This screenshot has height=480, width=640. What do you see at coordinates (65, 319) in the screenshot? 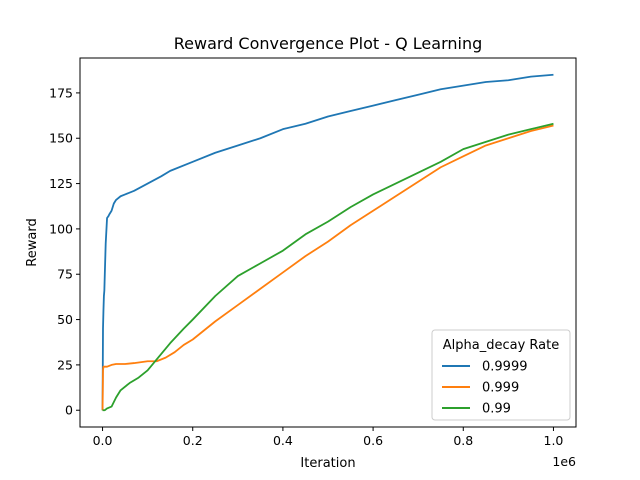
I see `y-tick-label: 50` at bounding box center [65, 319].